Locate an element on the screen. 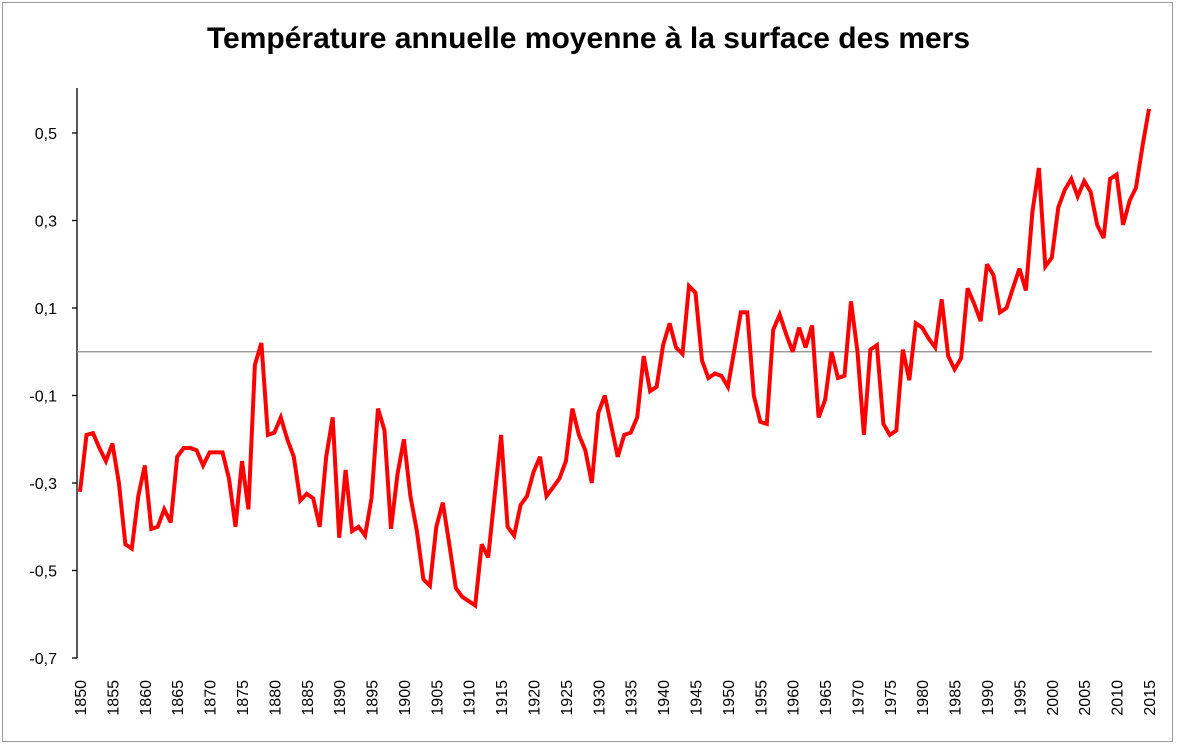  x-tick-label: 1855 is located at coordinates (113, 698).